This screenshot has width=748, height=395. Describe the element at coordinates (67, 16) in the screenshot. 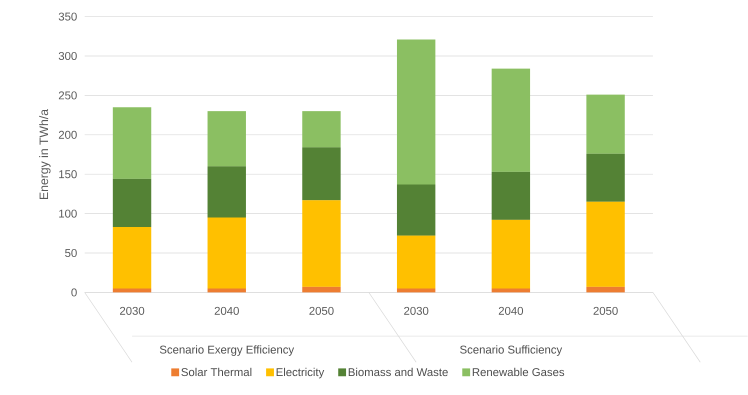

I see `y-tick-label: 350` at that location.